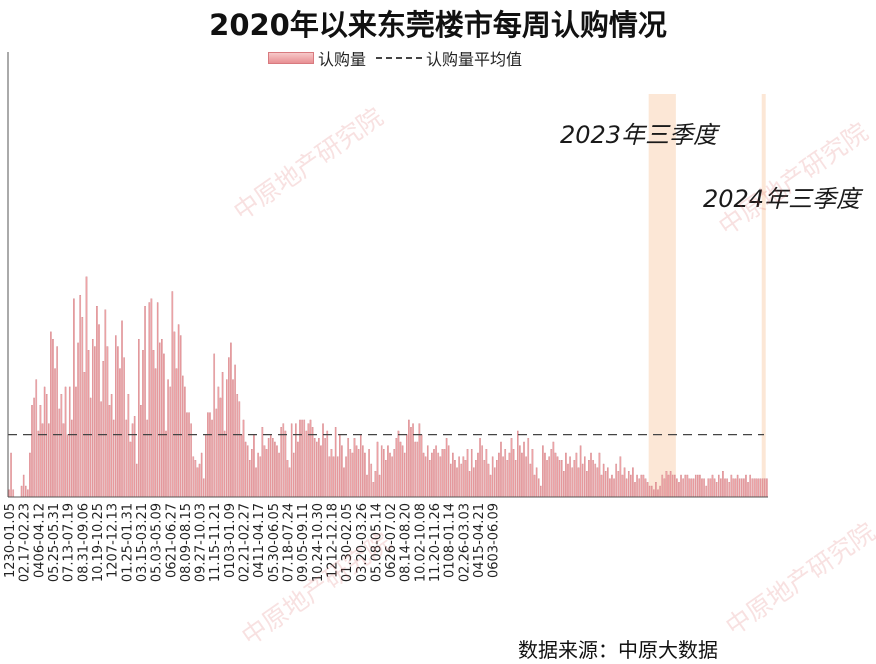 This screenshot has width=876, height=664. What do you see at coordinates (438, 25) in the screenshot?
I see `chart-title: 2020年以来东莞楼市每周认购情况` at bounding box center [438, 25].